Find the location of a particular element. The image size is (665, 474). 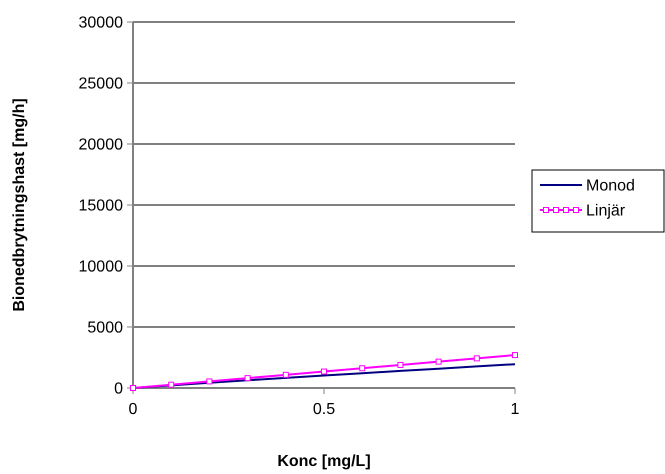

y-tick-label: 10000 is located at coordinates (101, 267).